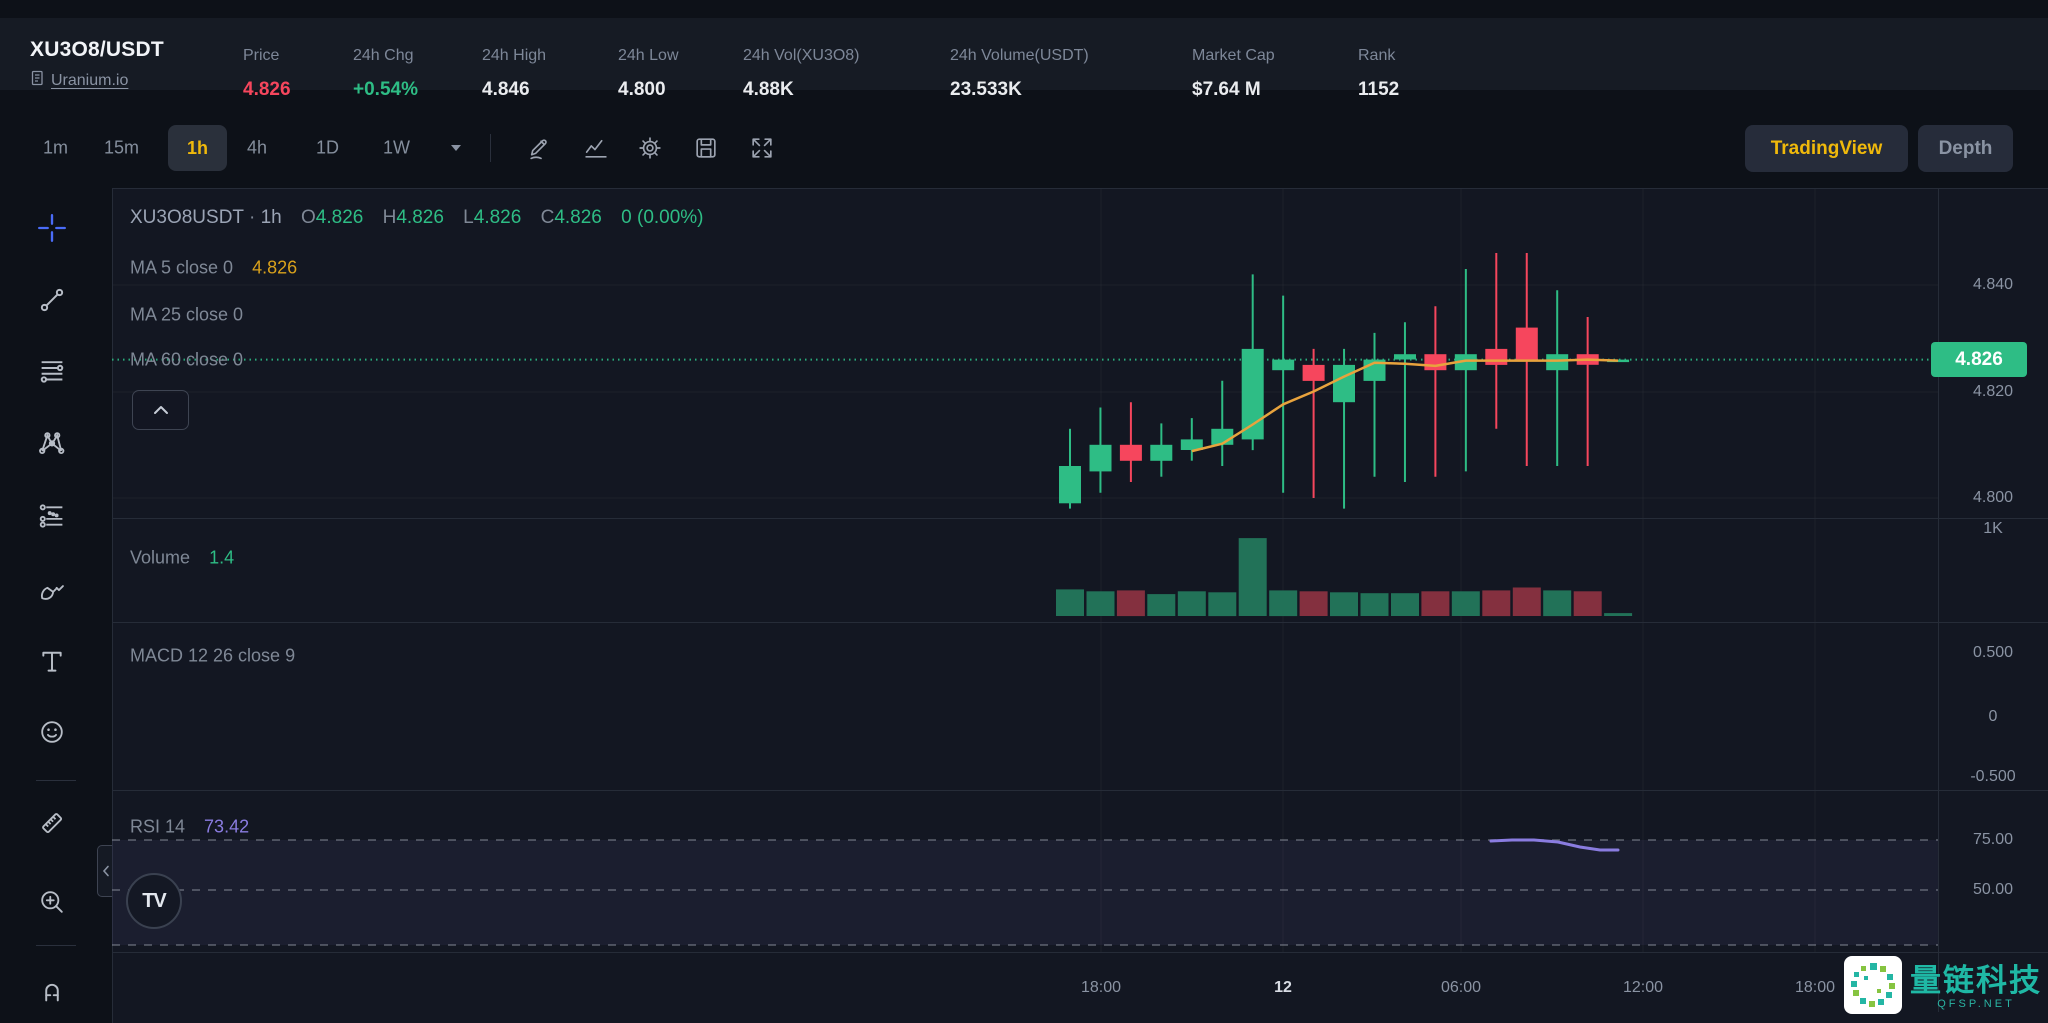 This screenshot has height=1023, width=2048. I want to click on ma25-legend: MA 25 close 0, so click(187, 314).